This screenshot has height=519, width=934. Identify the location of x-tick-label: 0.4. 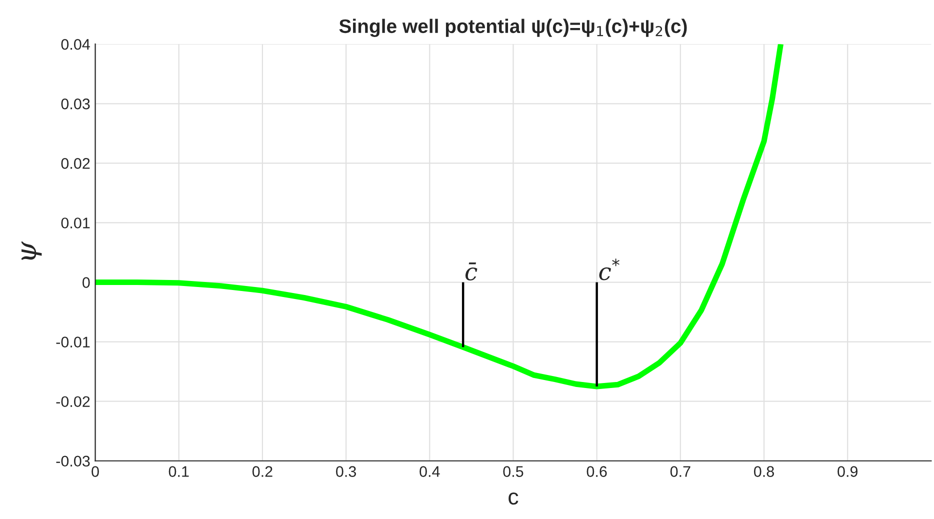
(430, 471).